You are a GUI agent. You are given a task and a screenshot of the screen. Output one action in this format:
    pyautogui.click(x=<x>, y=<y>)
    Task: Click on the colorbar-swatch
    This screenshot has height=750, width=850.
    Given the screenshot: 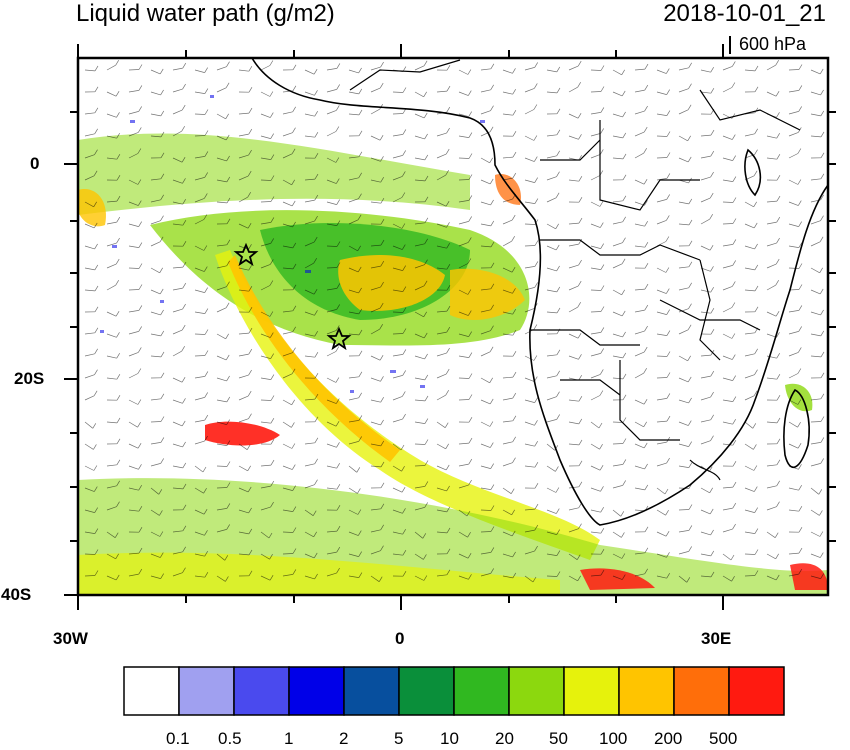 What is the action you would take?
    pyautogui.click(x=536, y=691)
    